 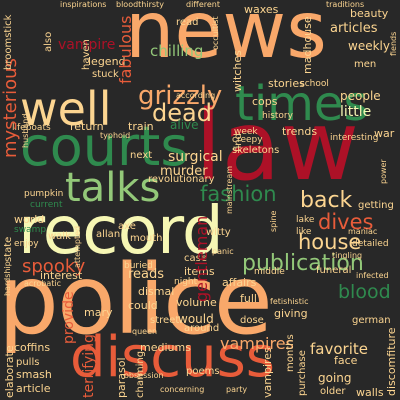 What do you see at coordinates (125, 49) in the screenshot?
I see `word-fabulous: fabulous` at bounding box center [125, 49].